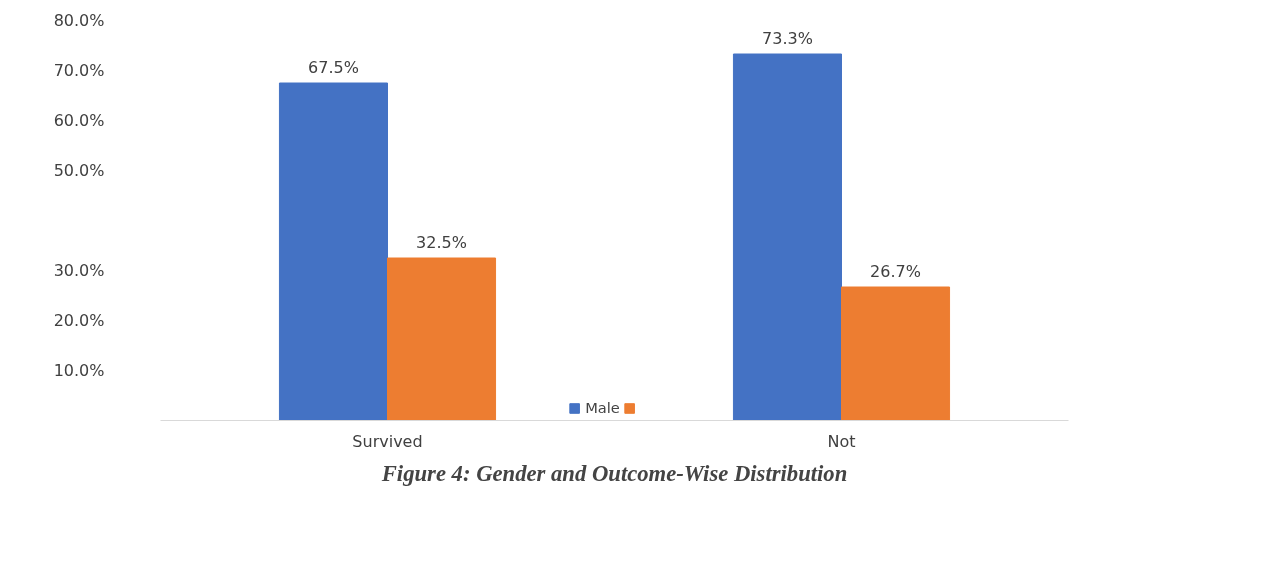 This screenshot has height=583, width=1287. I want to click on text: 26.7%, so click(895, 271).